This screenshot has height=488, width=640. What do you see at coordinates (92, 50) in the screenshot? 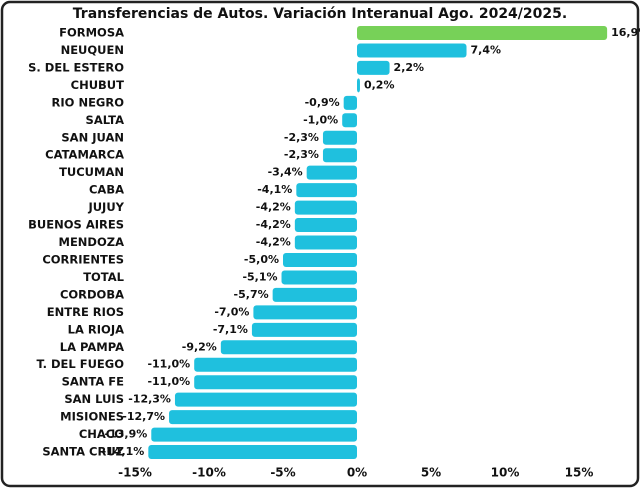
I see `category-label: NEUQUEN` at bounding box center [92, 50].